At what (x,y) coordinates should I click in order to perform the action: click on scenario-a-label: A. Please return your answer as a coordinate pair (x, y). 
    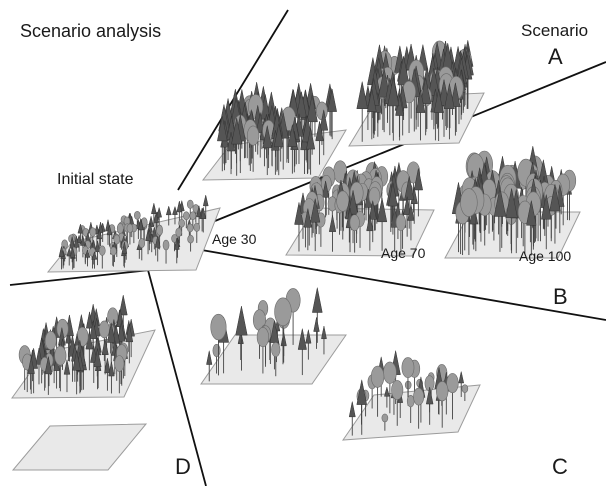
    Looking at the image, I should click on (555, 56).